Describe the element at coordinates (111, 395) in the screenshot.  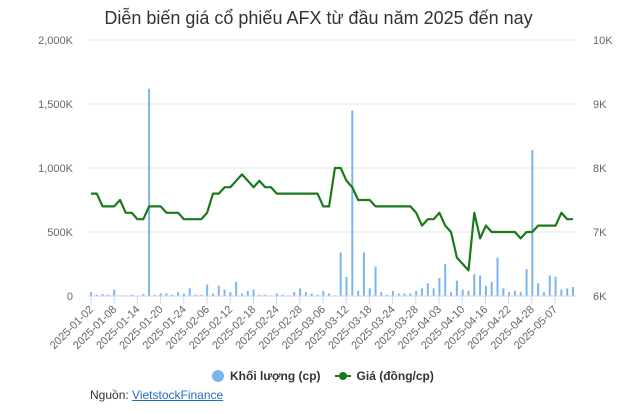
I see `source-prefix: Nguồn:` at that location.